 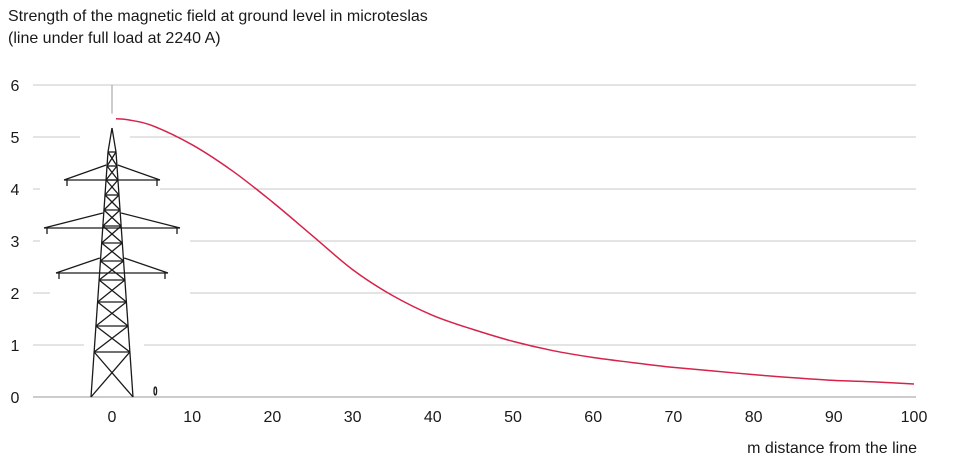 What do you see at coordinates (353, 417) in the screenshot?
I see `x-tick-label: 30` at bounding box center [353, 417].